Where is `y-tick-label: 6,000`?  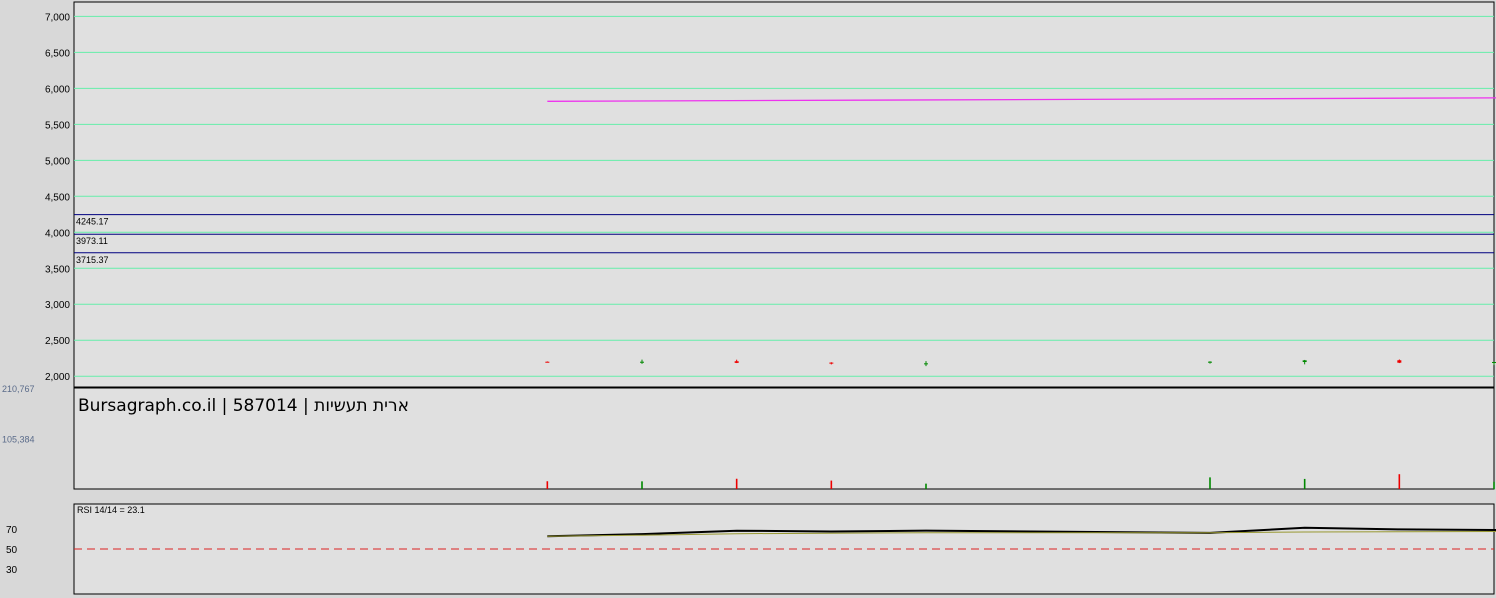 y-tick-label: 6,000 is located at coordinates (57, 89).